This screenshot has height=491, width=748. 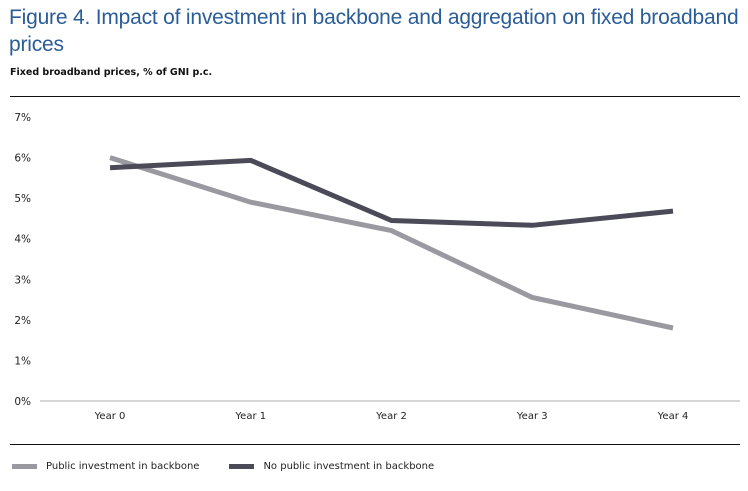 I want to click on legend-item-no-public: No public investment in backbone, so click(x=331, y=466).